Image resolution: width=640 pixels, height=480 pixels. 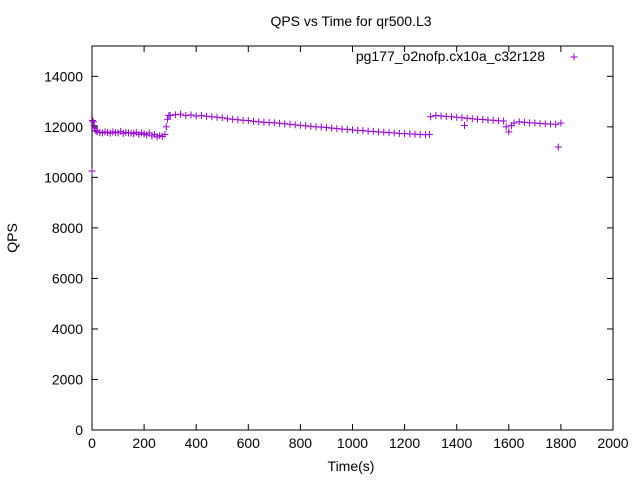 What do you see at coordinates (352, 443) in the screenshot?
I see `x-tick-label: 1000` at bounding box center [352, 443].